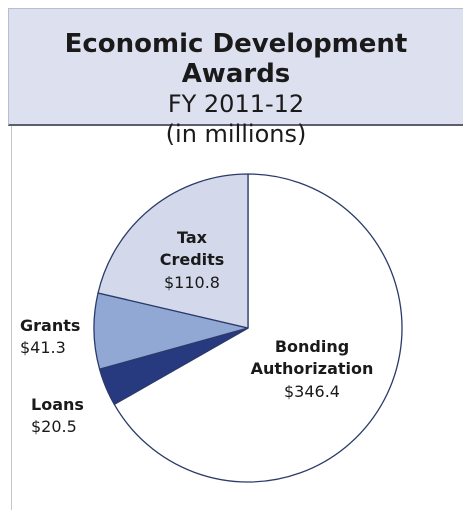 The image size is (463, 510). What do you see at coordinates (312, 391) in the screenshot?
I see `slice-value-bonding: $346.4` at bounding box center [312, 391].